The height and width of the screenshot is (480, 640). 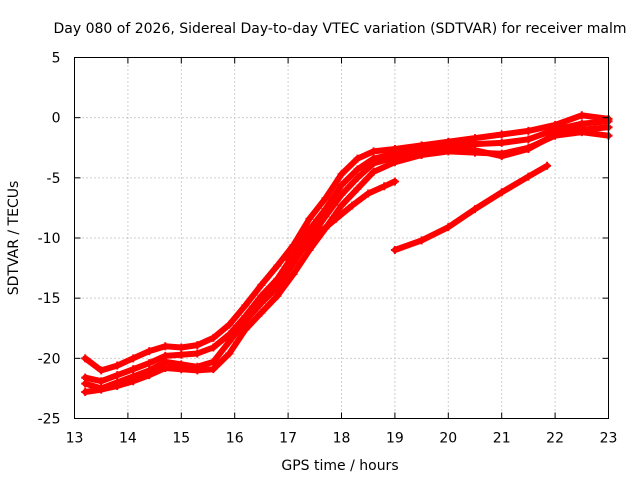 What do you see at coordinates (54, 179) in the screenshot?
I see `y-tick-label: -5` at bounding box center [54, 179].